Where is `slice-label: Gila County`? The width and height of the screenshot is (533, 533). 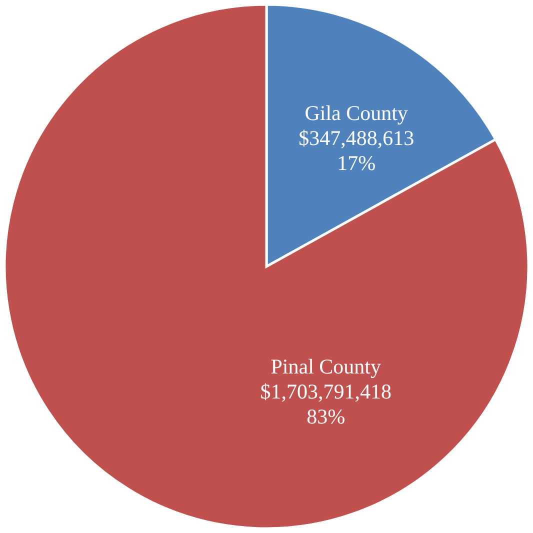
slice-label: Gila County is located at coordinates (356, 112).